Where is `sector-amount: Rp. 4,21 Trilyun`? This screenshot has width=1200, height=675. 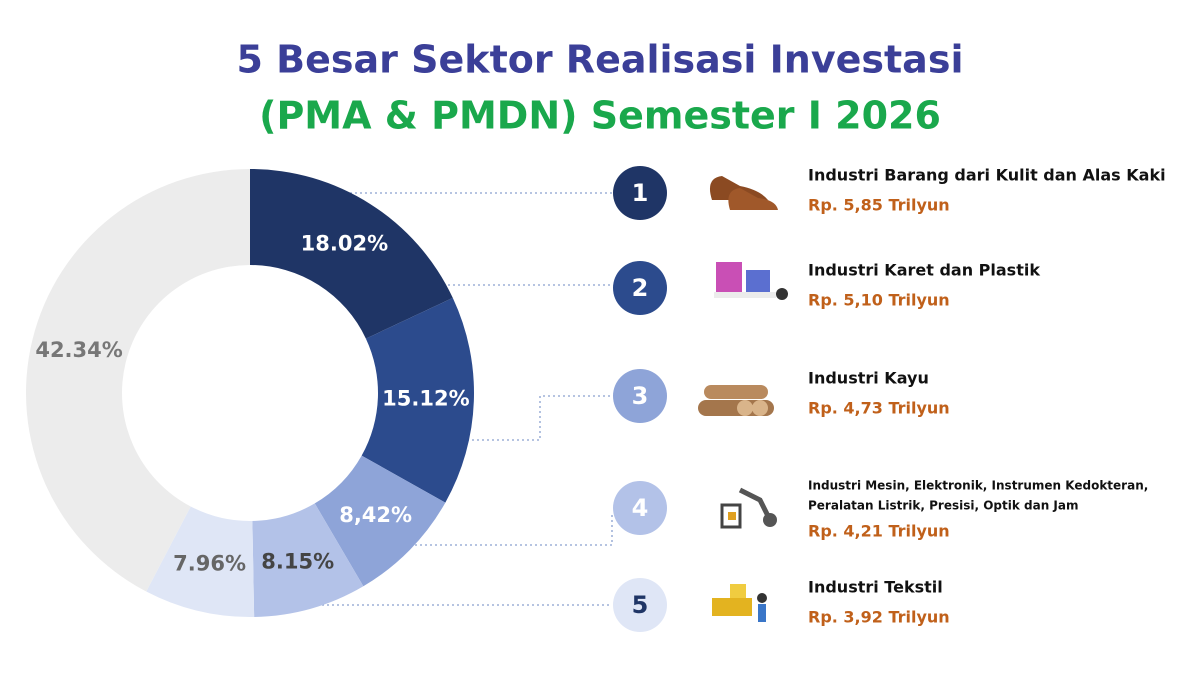
sector-amount: Rp. 4,21 Trilyun is located at coordinates (879, 531).